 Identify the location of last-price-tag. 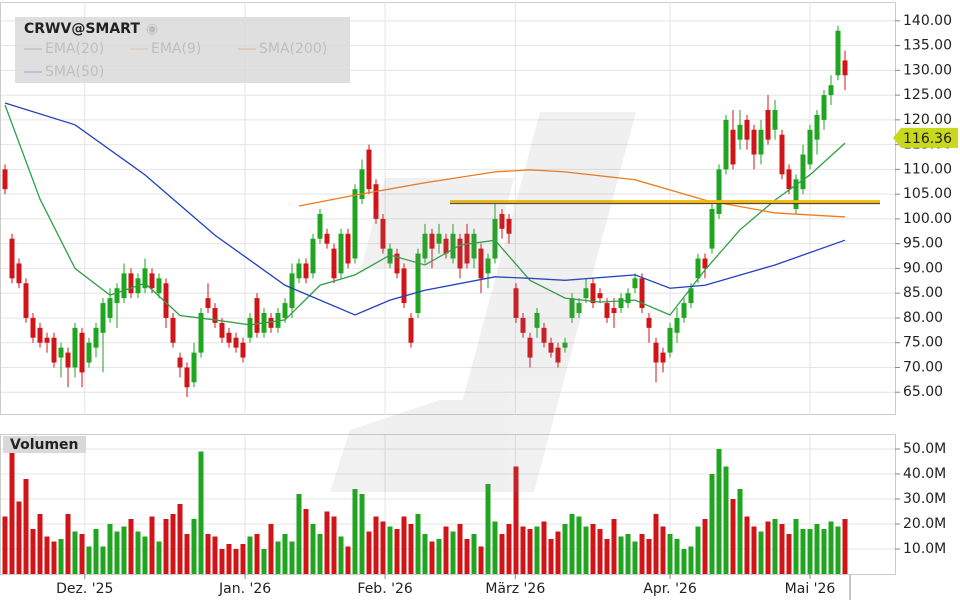
(925, 137).